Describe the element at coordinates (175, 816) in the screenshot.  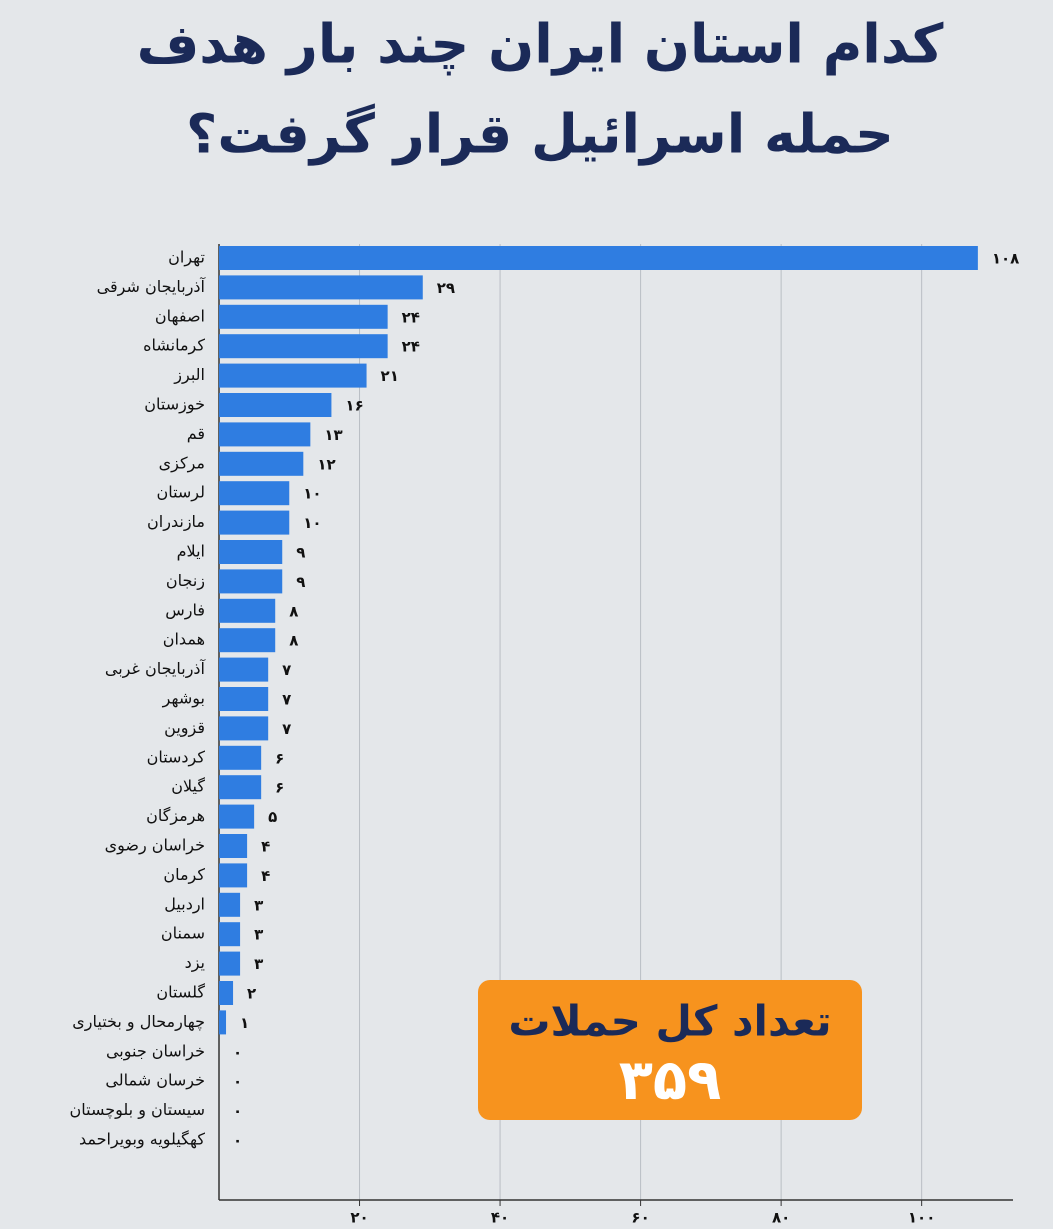
I see `category-label: هرمزگان` at that location.